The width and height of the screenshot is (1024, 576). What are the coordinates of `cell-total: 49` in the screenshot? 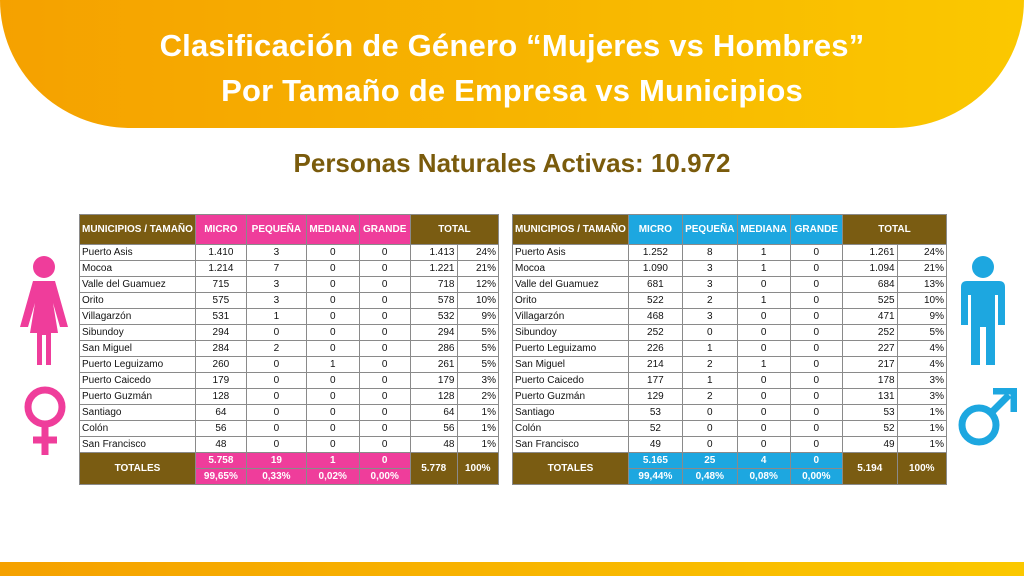 It's located at (870, 444).